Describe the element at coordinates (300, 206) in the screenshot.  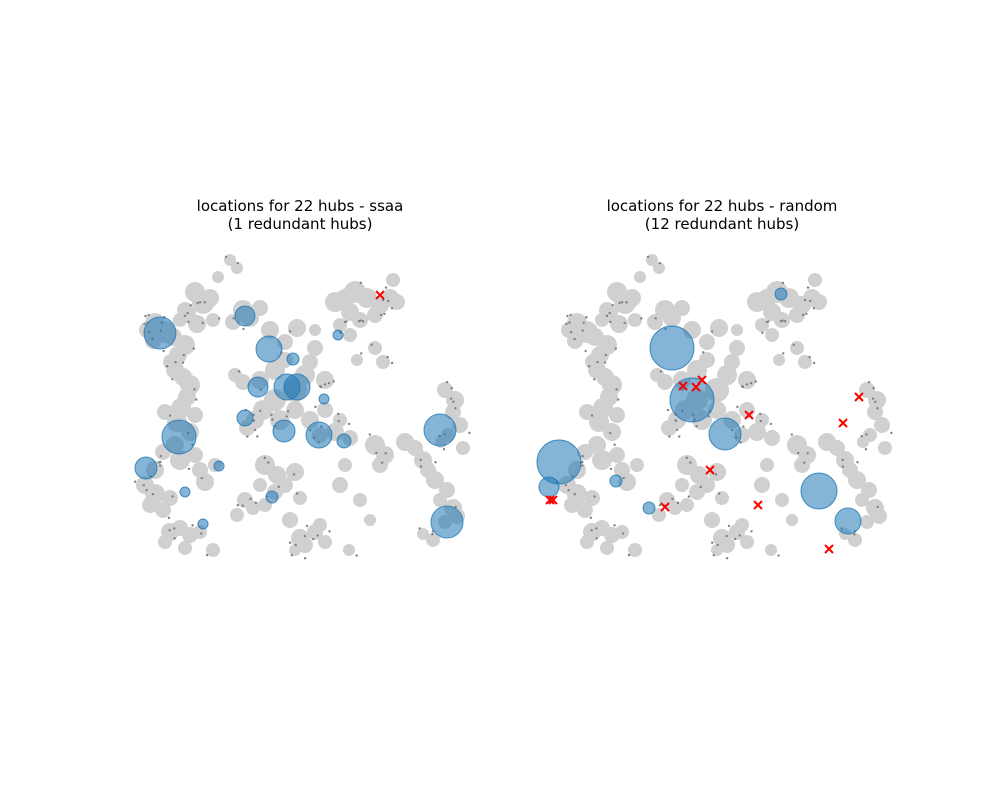
I see `left-title-line1: locations for 22 hubs - ssaa` at that location.